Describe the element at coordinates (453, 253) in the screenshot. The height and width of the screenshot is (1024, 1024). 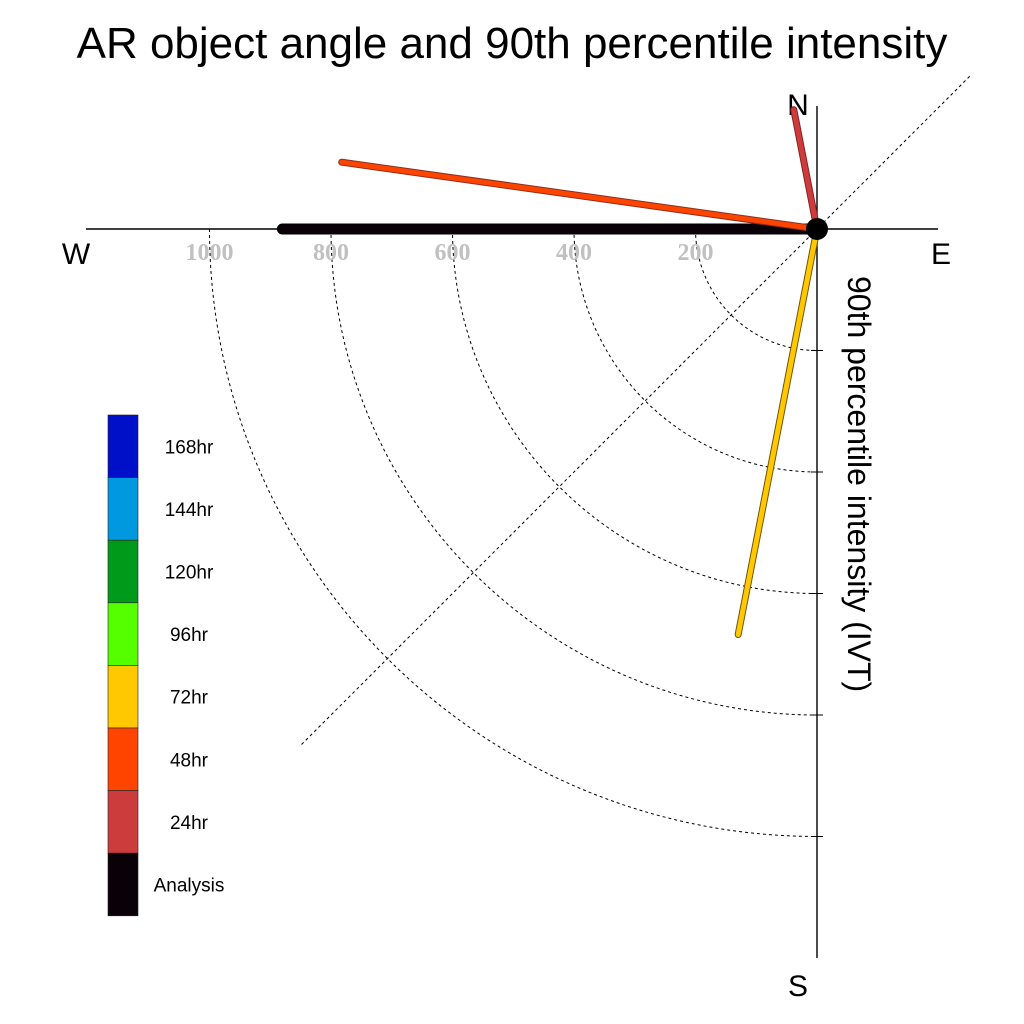
I see `radial-tick-label: 600` at that location.